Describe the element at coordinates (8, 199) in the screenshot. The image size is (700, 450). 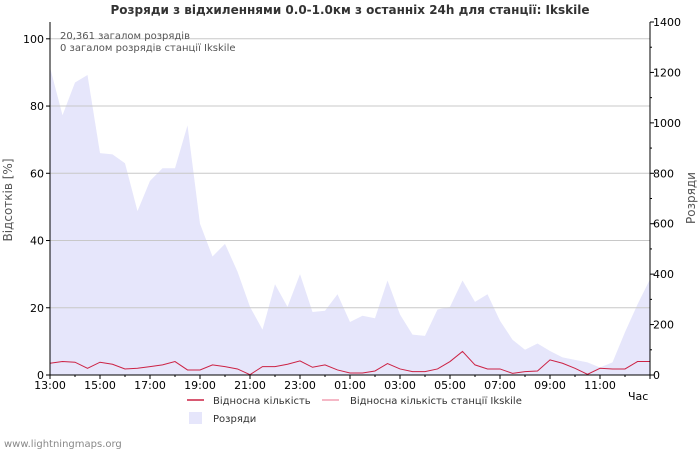
I see `left-axis-label: Відсотків [%]` at that location.